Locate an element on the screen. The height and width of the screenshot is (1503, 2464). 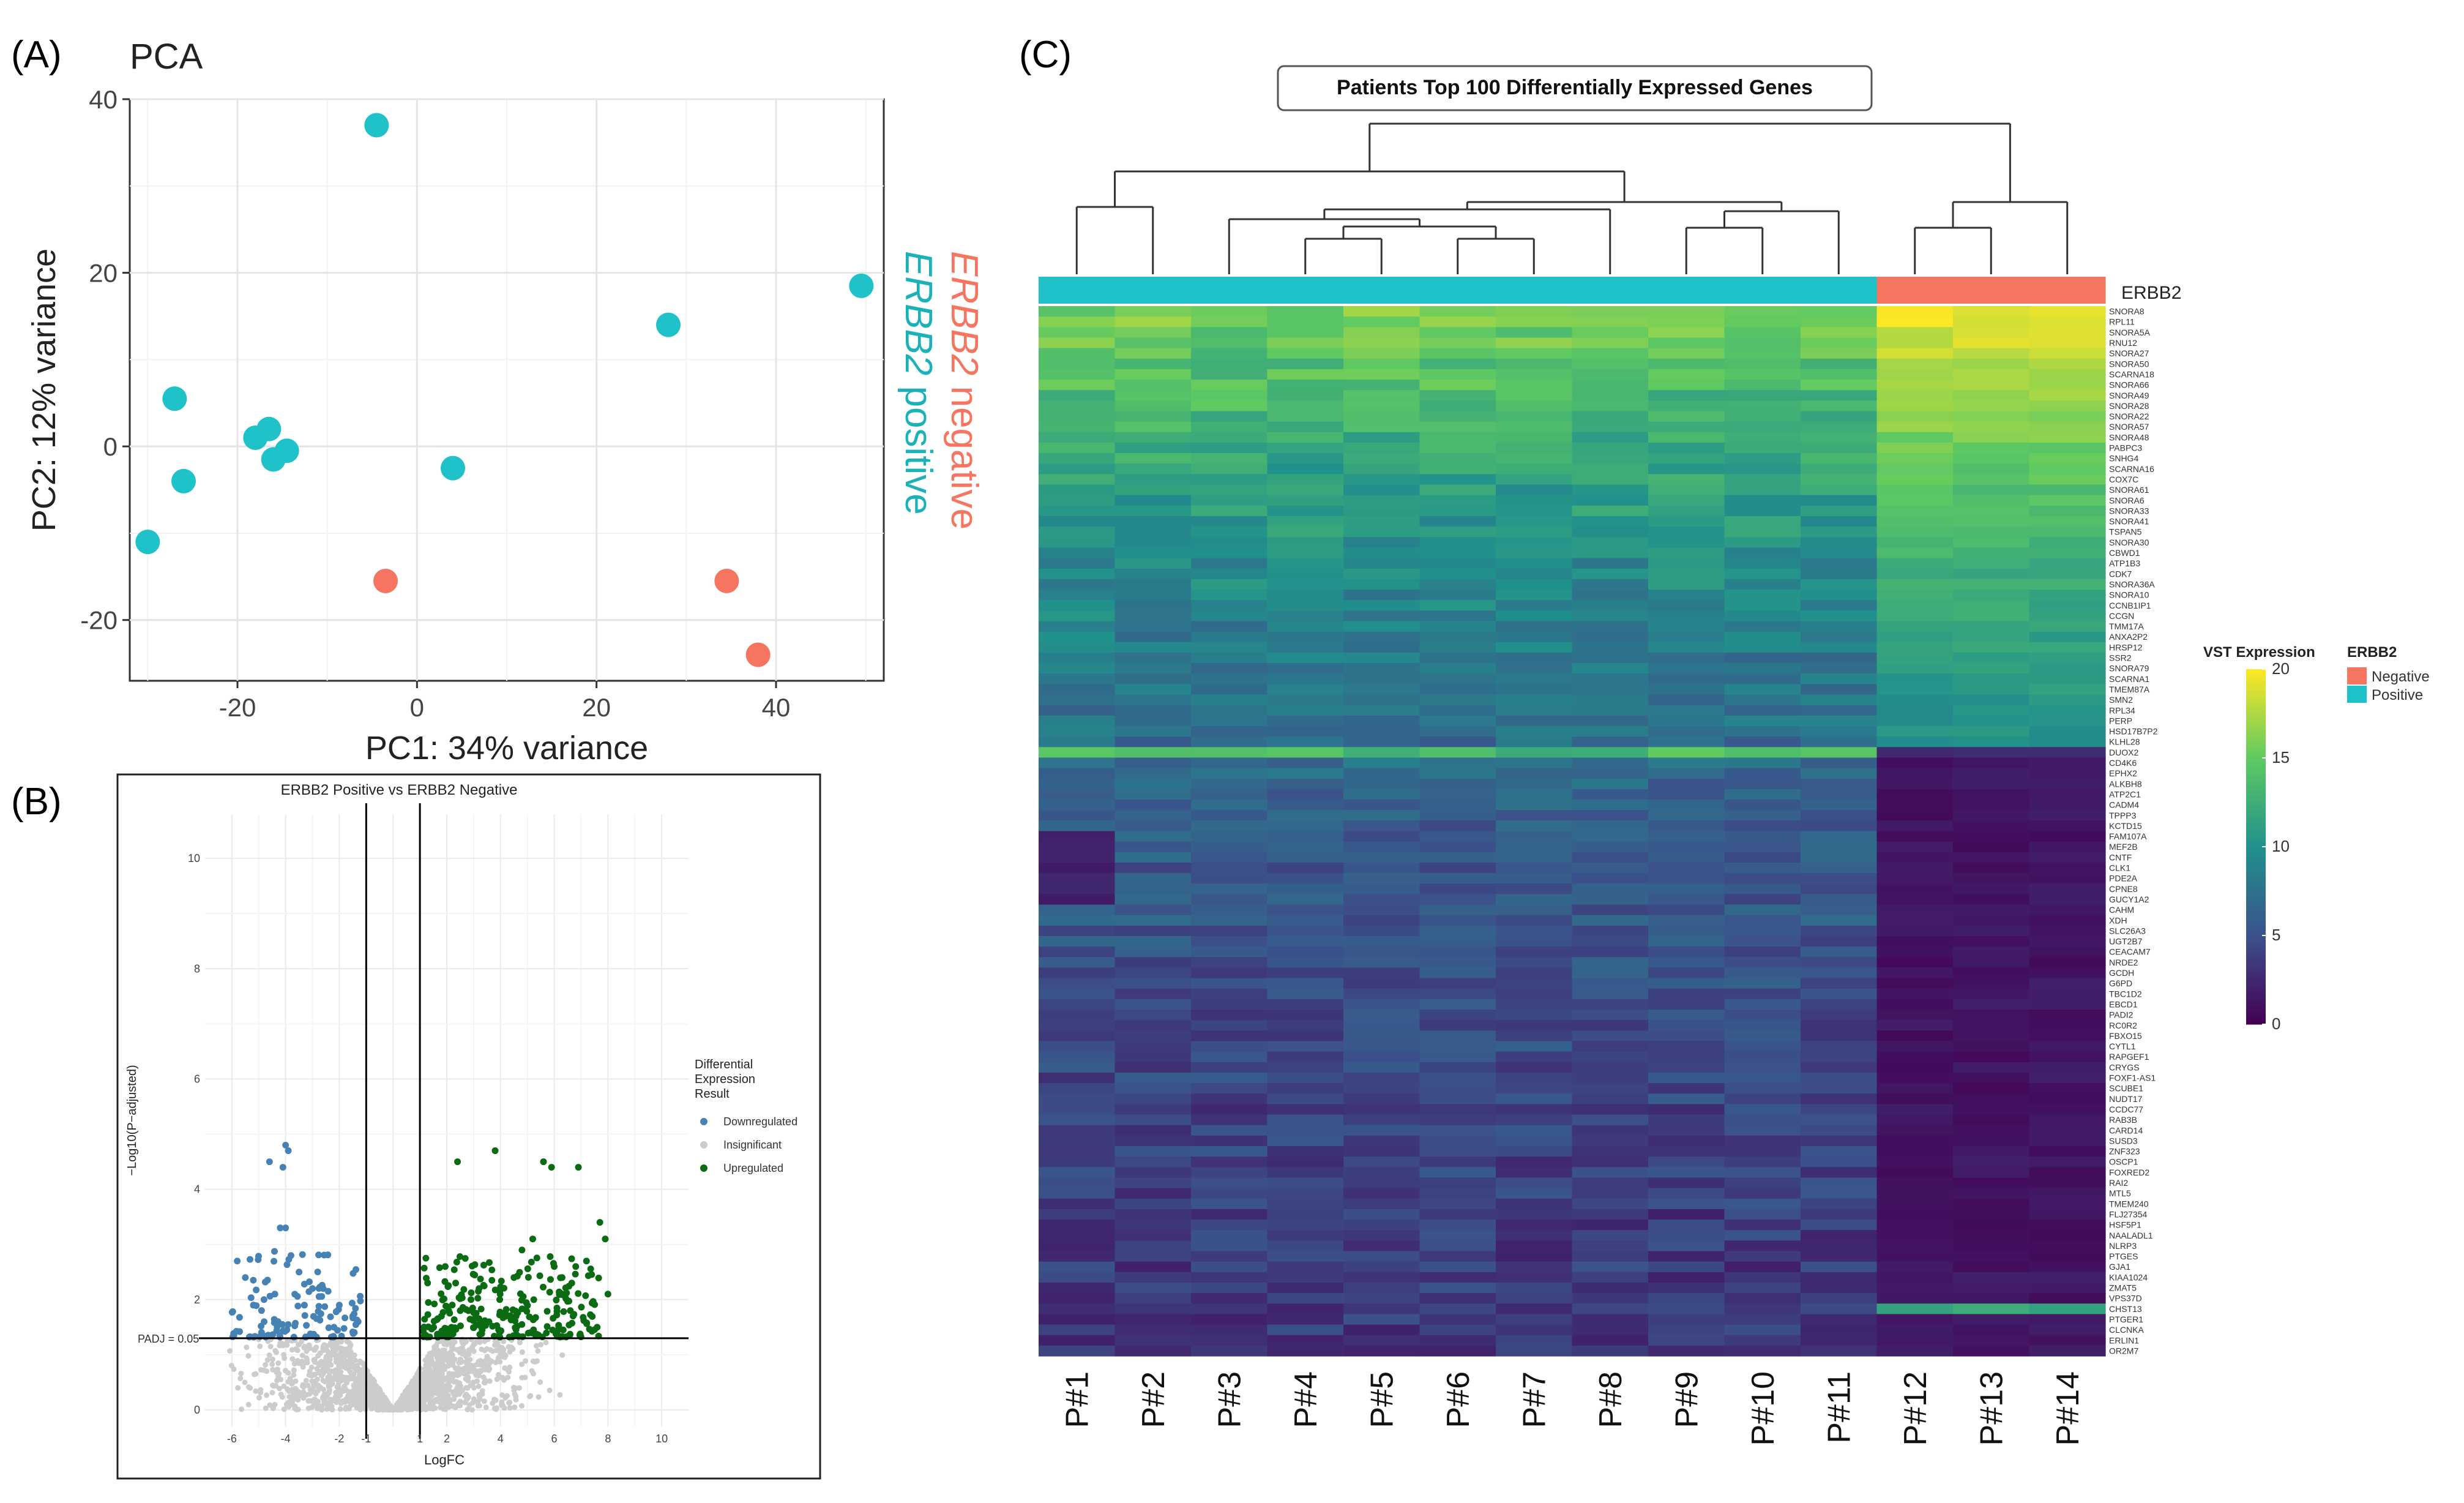
annotation-cell is located at coordinates (1610, 290).